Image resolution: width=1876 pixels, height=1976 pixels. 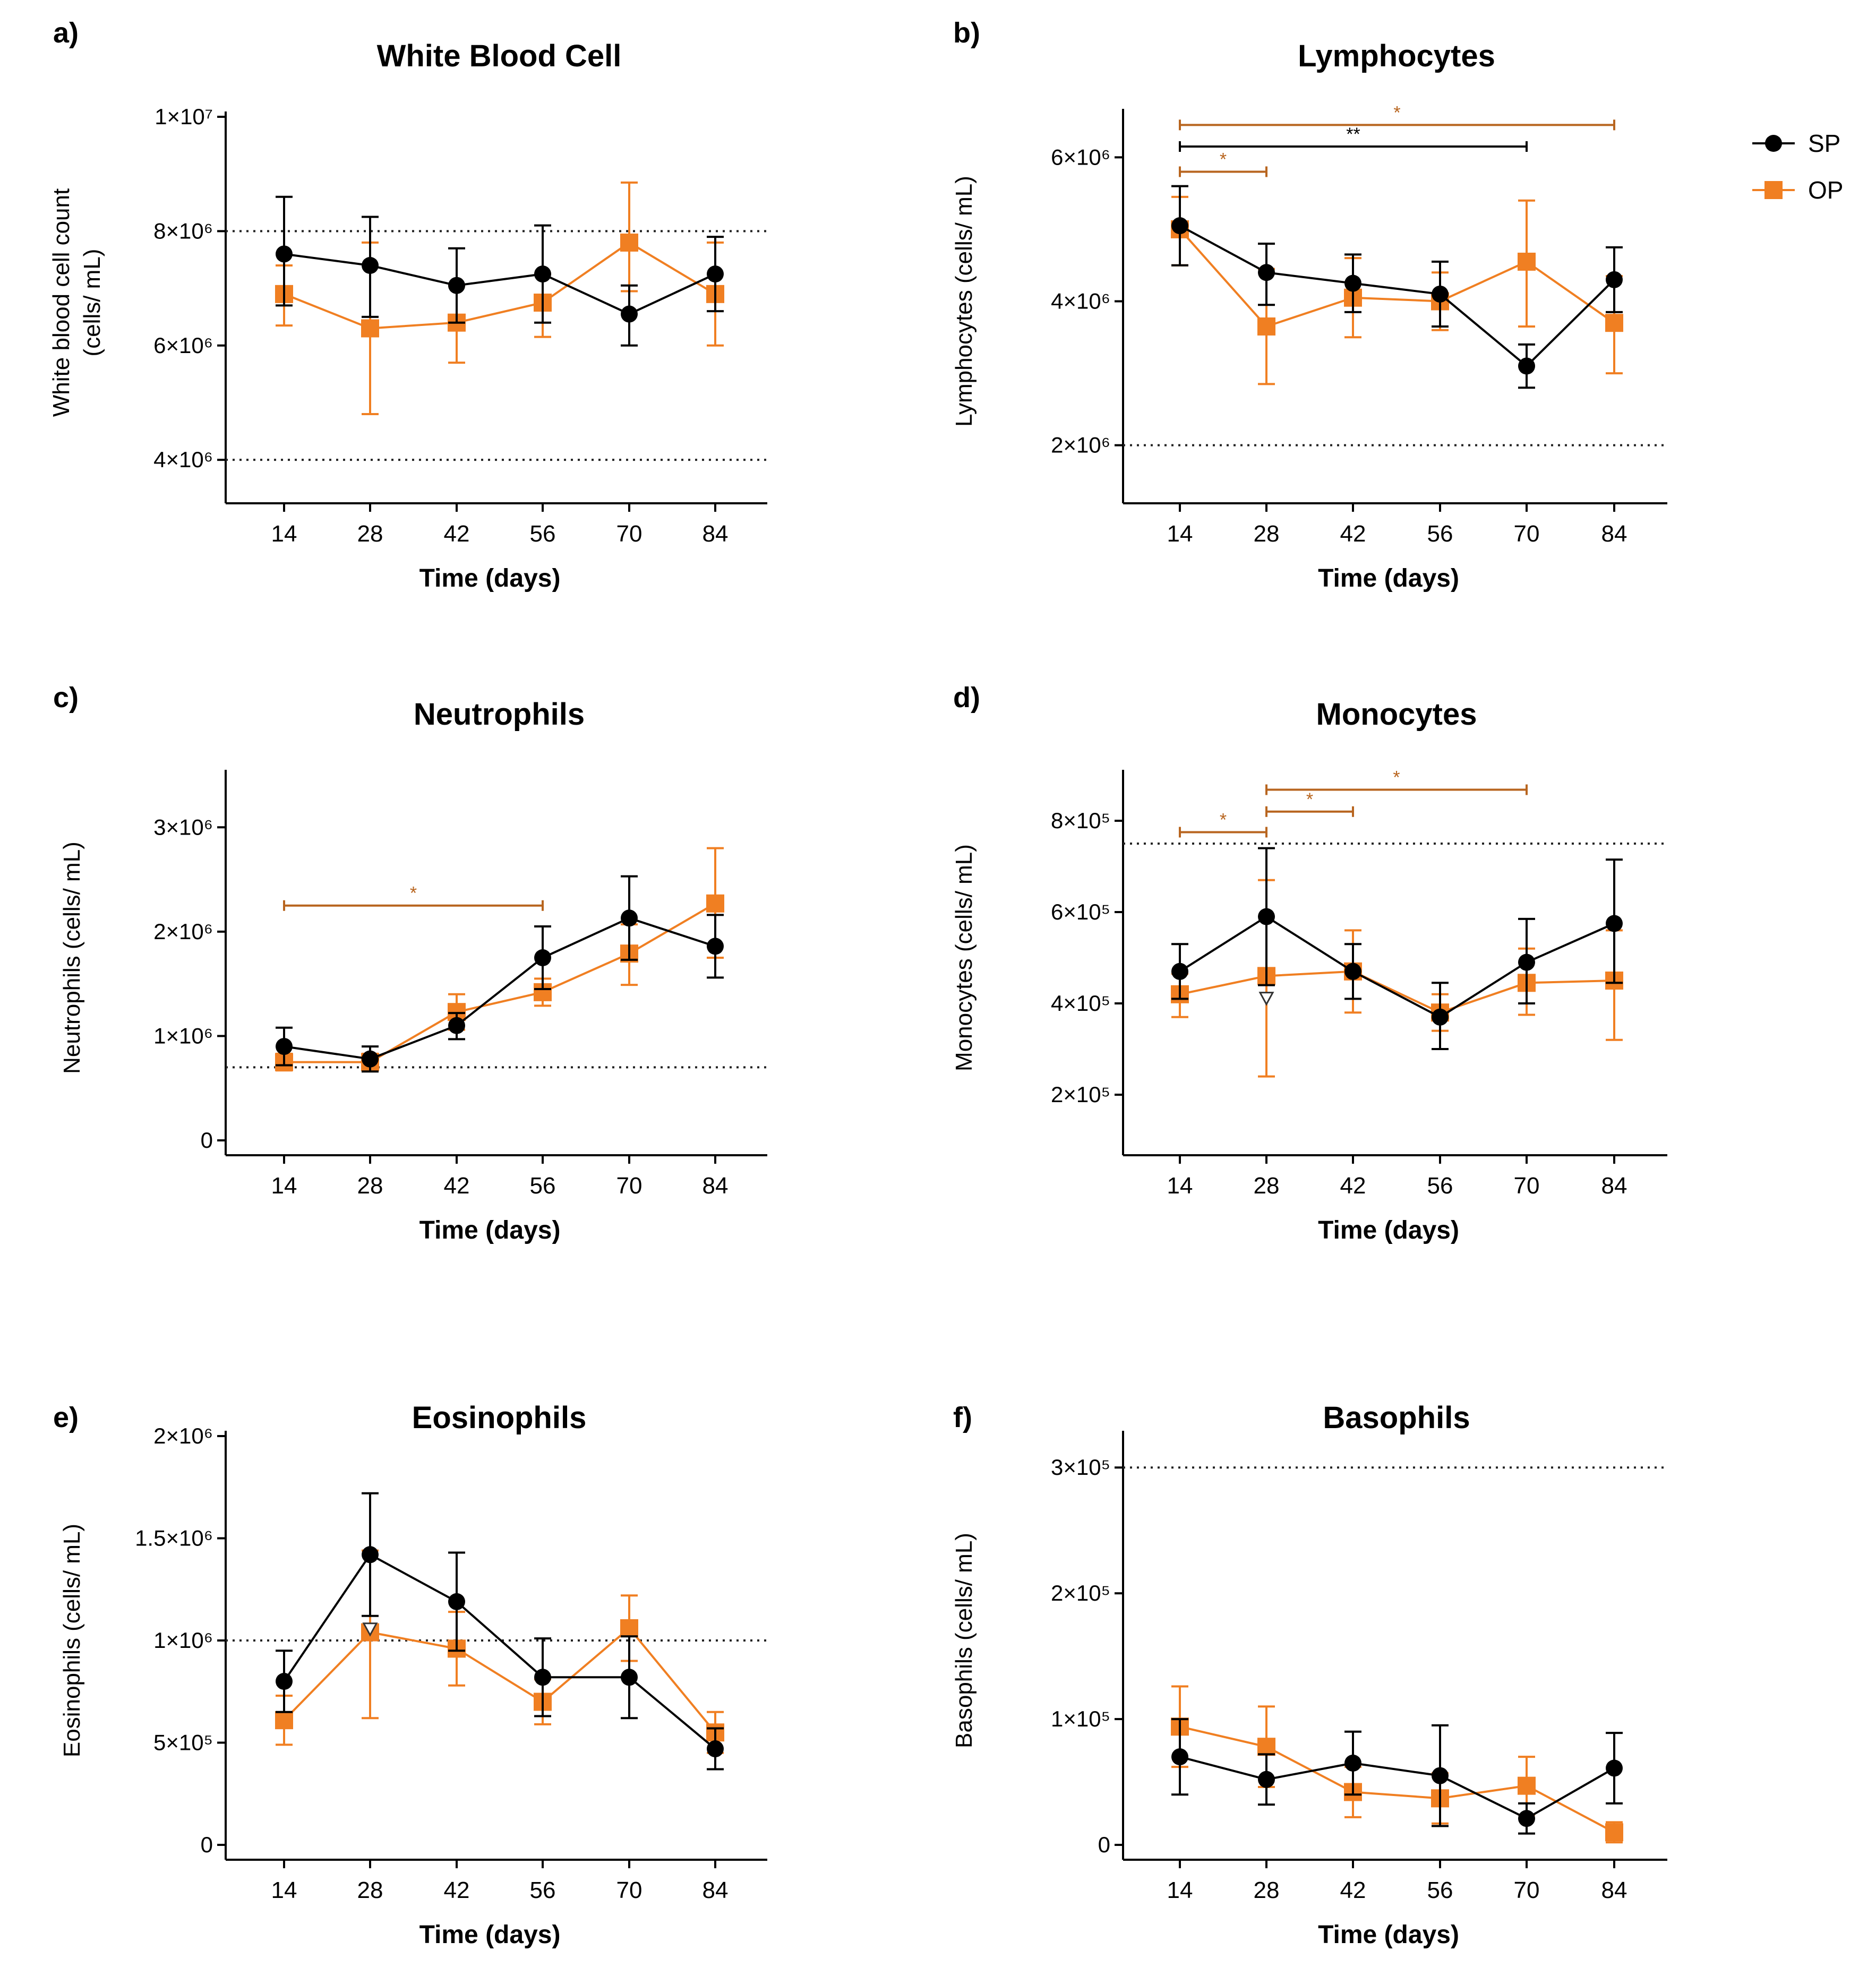 I want to click on y-tick-label: 6×10⁶, so click(x=1080, y=157).